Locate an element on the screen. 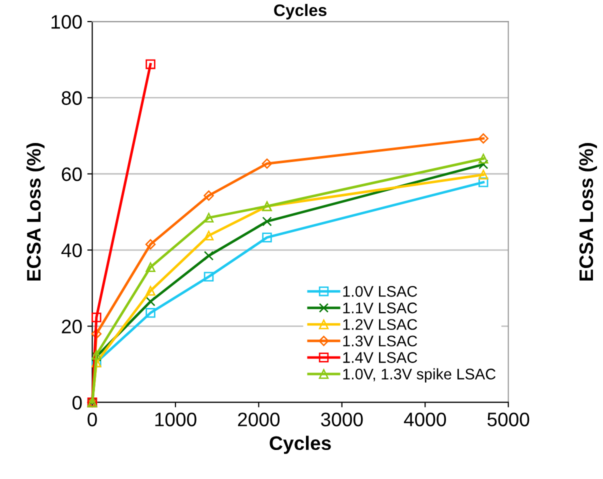 The image size is (603, 479). x-tick-label: 1000 is located at coordinates (175, 419).